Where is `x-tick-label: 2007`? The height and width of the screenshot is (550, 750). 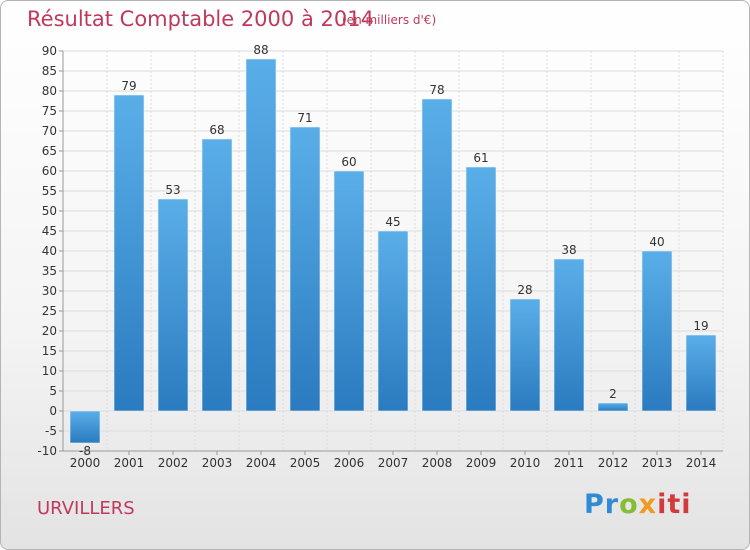 x-tick-label: 2007 is located at coordinates (393, 463).